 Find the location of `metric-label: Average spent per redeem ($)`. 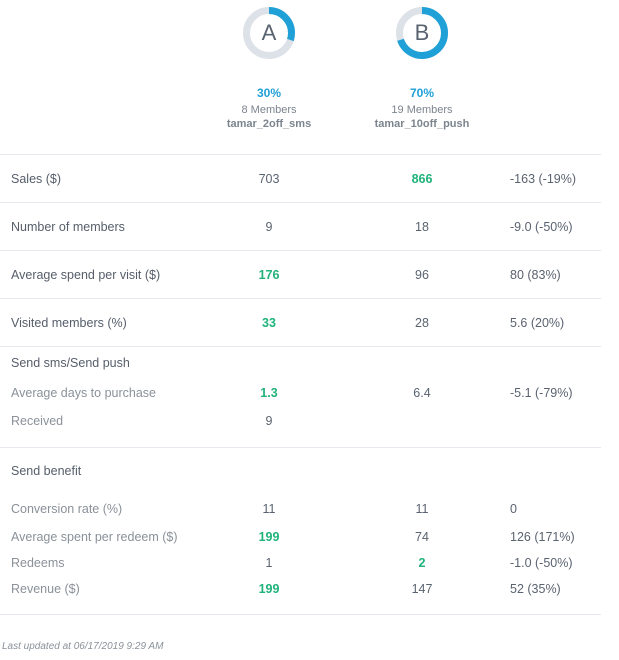

metric-label: Average spent per redeem ($) is located at coordinates (94, 537).